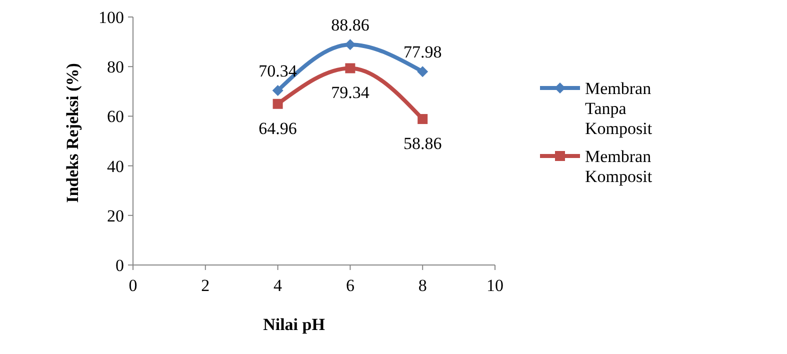  I want to click on y-tick-label: 100, so click(111, 17).